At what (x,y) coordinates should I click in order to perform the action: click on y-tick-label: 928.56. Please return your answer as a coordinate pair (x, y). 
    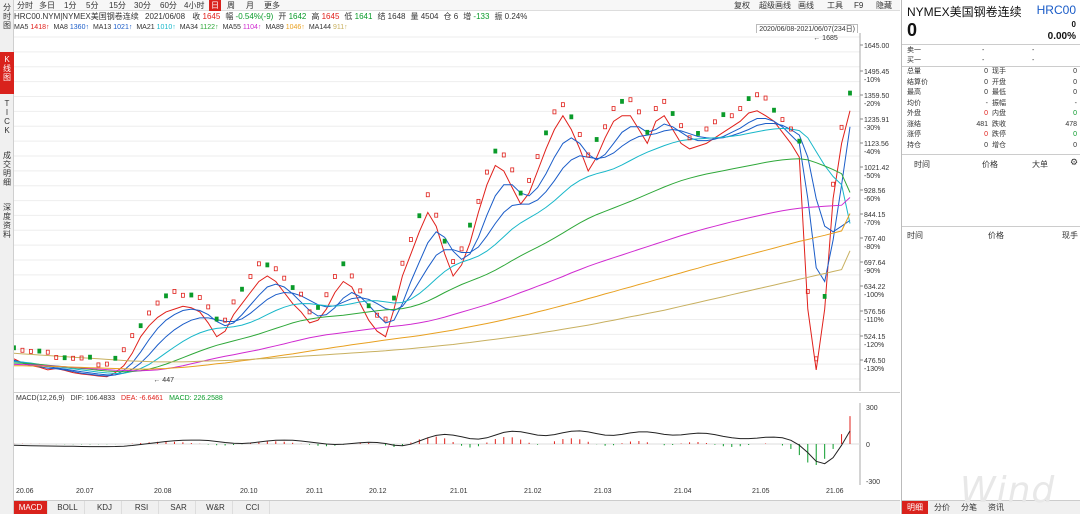
    Looking at the image, I should click on (875, 191).